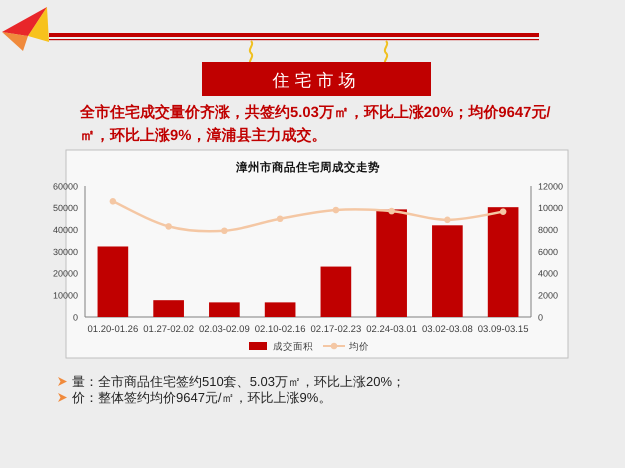 The height and width of the screenshot is (468, 625). I want to click on y-tick-label: 30000, so click(65, 251).